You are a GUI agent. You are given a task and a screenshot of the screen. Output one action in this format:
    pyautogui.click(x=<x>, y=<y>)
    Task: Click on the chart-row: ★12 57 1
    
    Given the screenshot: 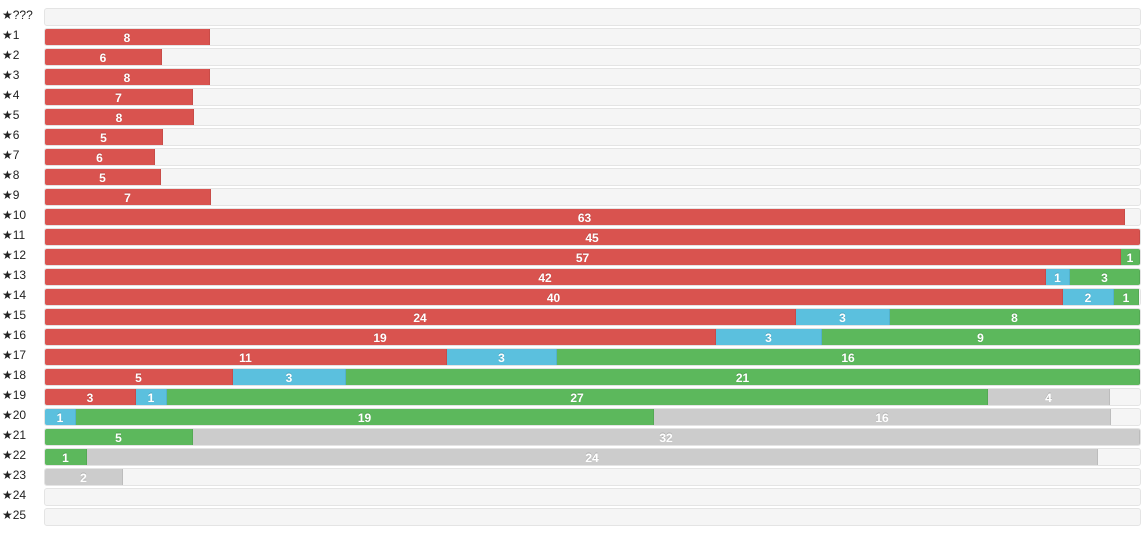 What is the action you would take?
    pyautogui.click(x=572, y=258)
    